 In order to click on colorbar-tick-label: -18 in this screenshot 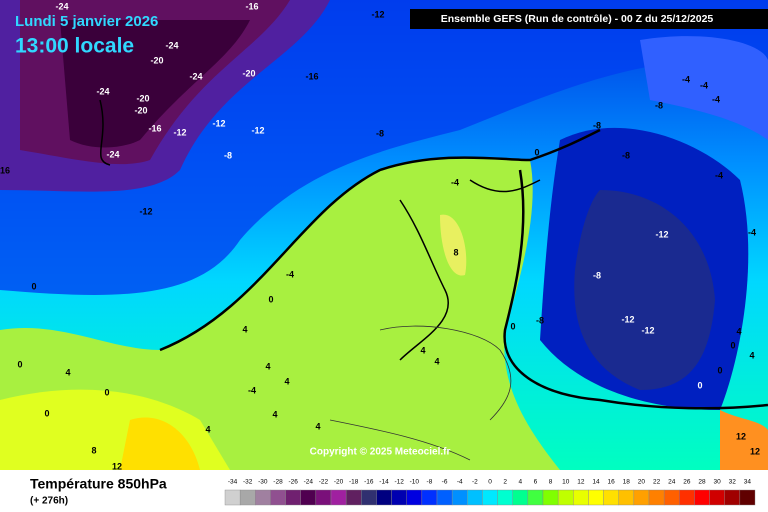, I will do `click(354, 482)`.